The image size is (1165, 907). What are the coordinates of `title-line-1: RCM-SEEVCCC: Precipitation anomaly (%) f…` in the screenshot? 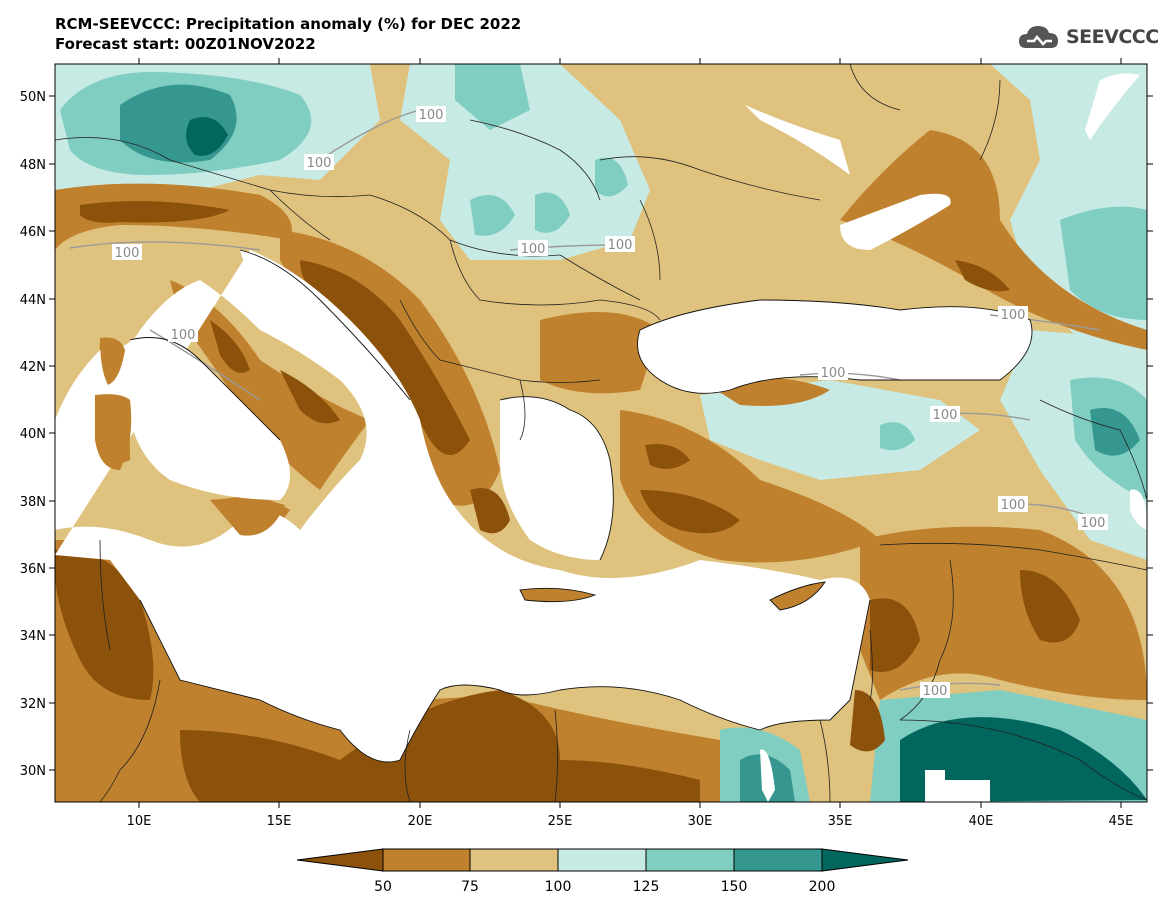 It's located at (288, 24).